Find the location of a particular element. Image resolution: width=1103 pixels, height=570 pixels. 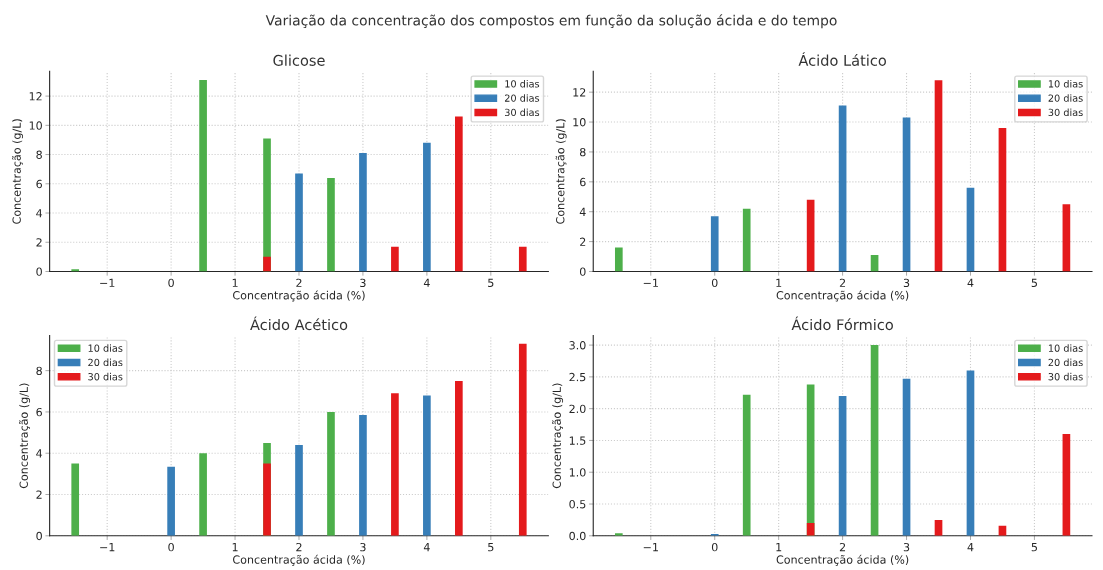

chart-title: Ácido Fórmico is located at coordinates (842, 323).